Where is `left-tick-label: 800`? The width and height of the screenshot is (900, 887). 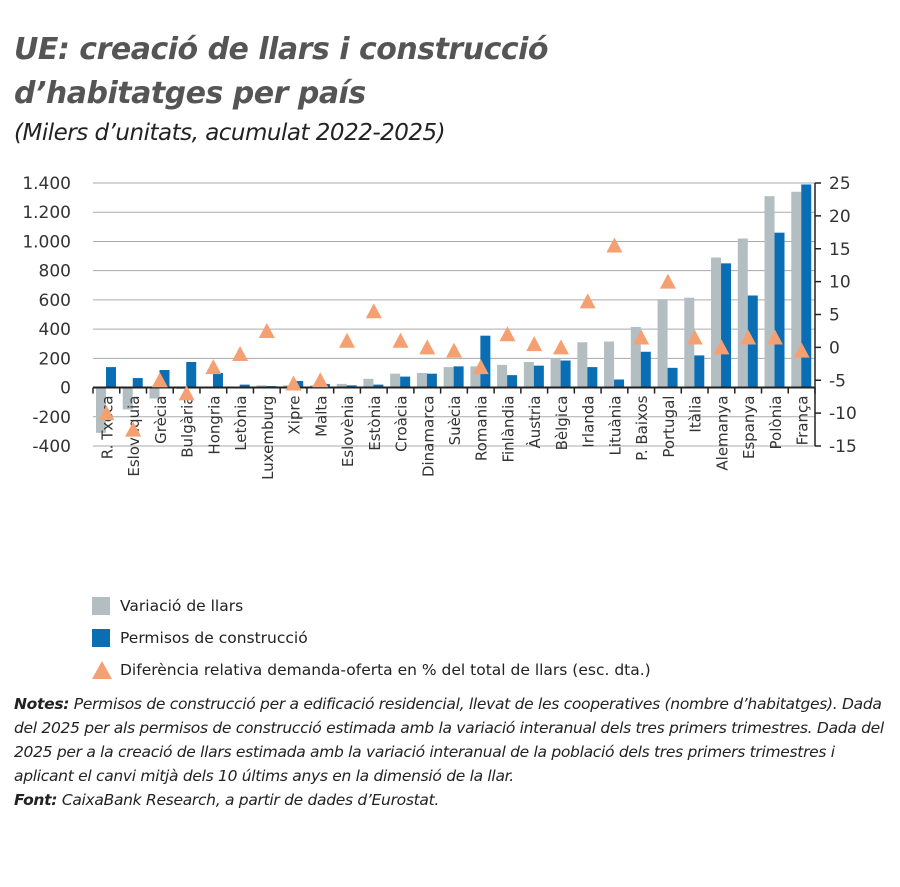 left-tick-label: 800 is located at coordinates (55, 272).